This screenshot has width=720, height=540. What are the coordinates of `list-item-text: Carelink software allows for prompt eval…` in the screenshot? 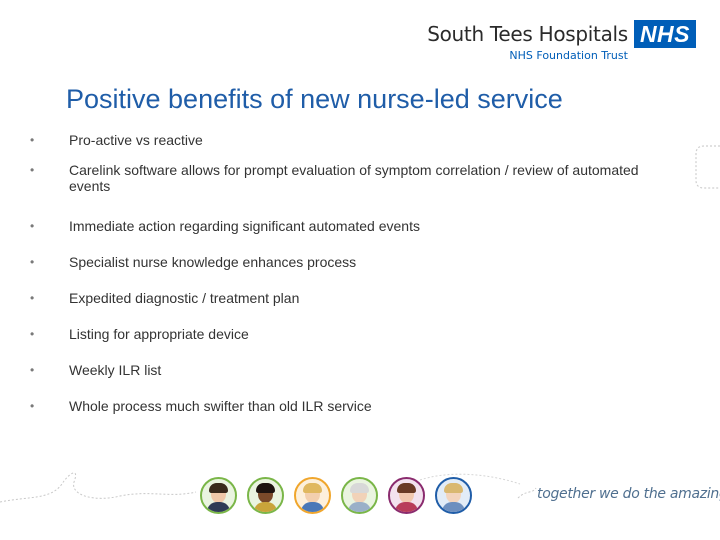 It's located at (354, 178).